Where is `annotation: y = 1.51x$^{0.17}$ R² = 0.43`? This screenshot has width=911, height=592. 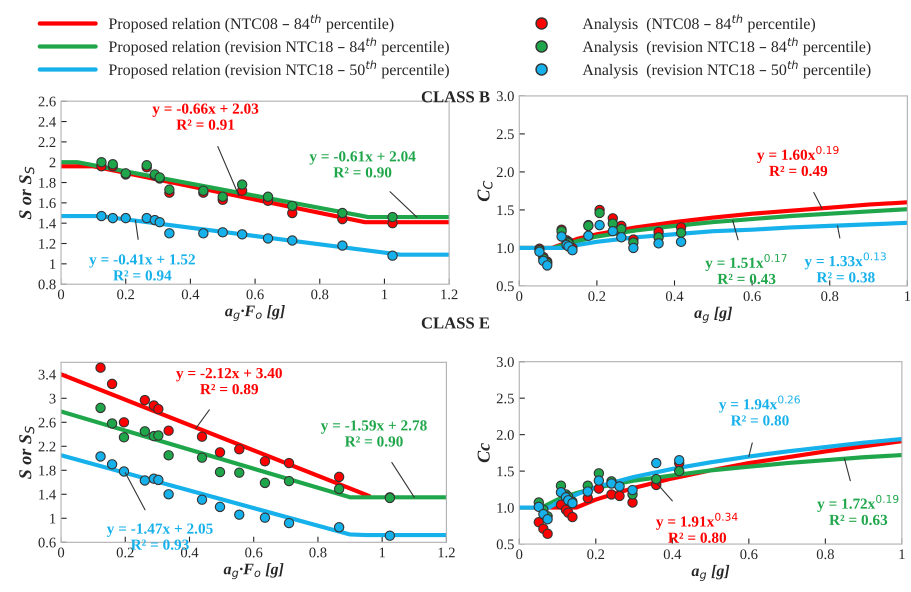
annotation: y = 1.51x$^{0.17}$ R² = 0.43 is located at coordinates (746, 269).